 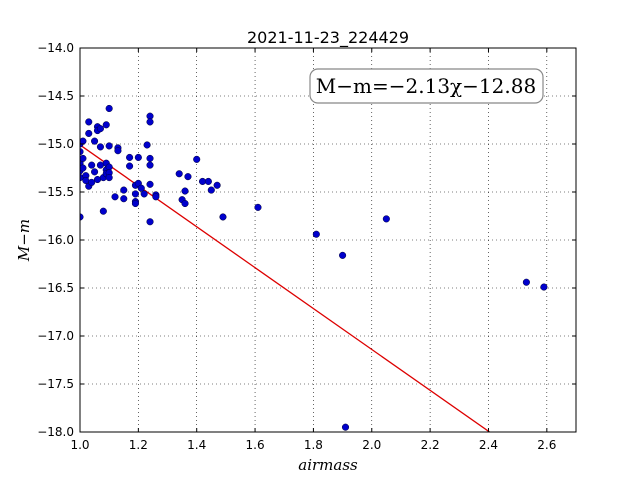 What do you see at coordinates (55, 336) in the screenshot?
I see `y-tick-label: −17.0` at bounding box center [55, 336].